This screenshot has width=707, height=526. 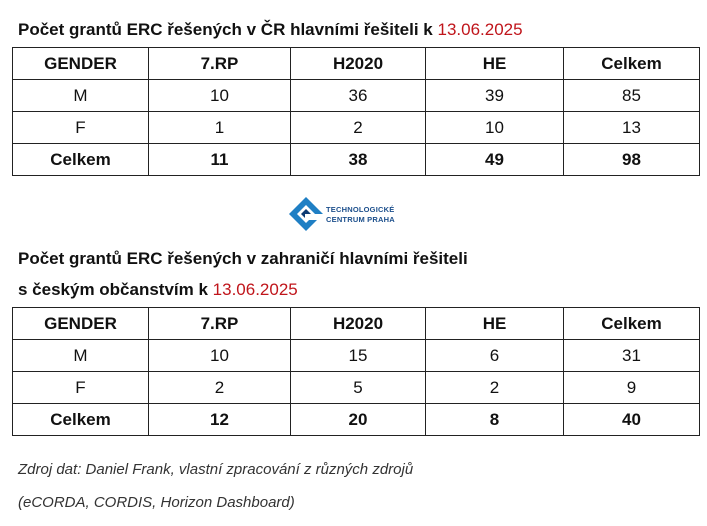 What do you see at coordinates (219, 127) in the screenshot?
I see `cell: 1` at bounding box center [219, 127].